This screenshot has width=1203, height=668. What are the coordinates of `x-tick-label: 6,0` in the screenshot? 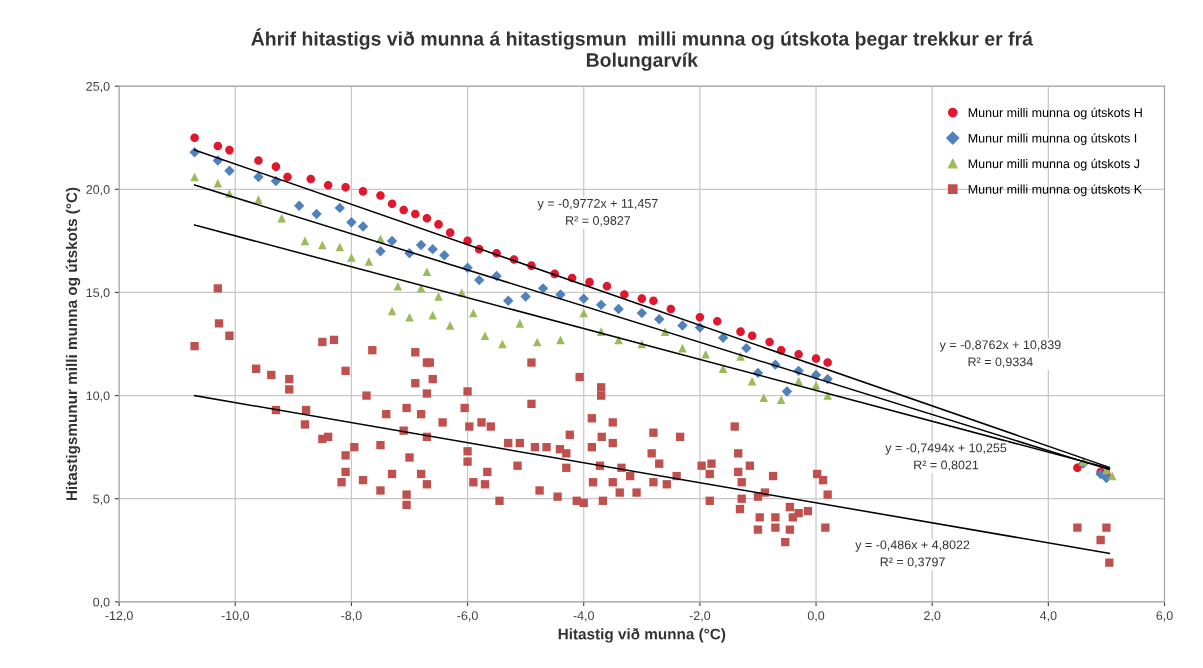 It's located at (1164, 616).